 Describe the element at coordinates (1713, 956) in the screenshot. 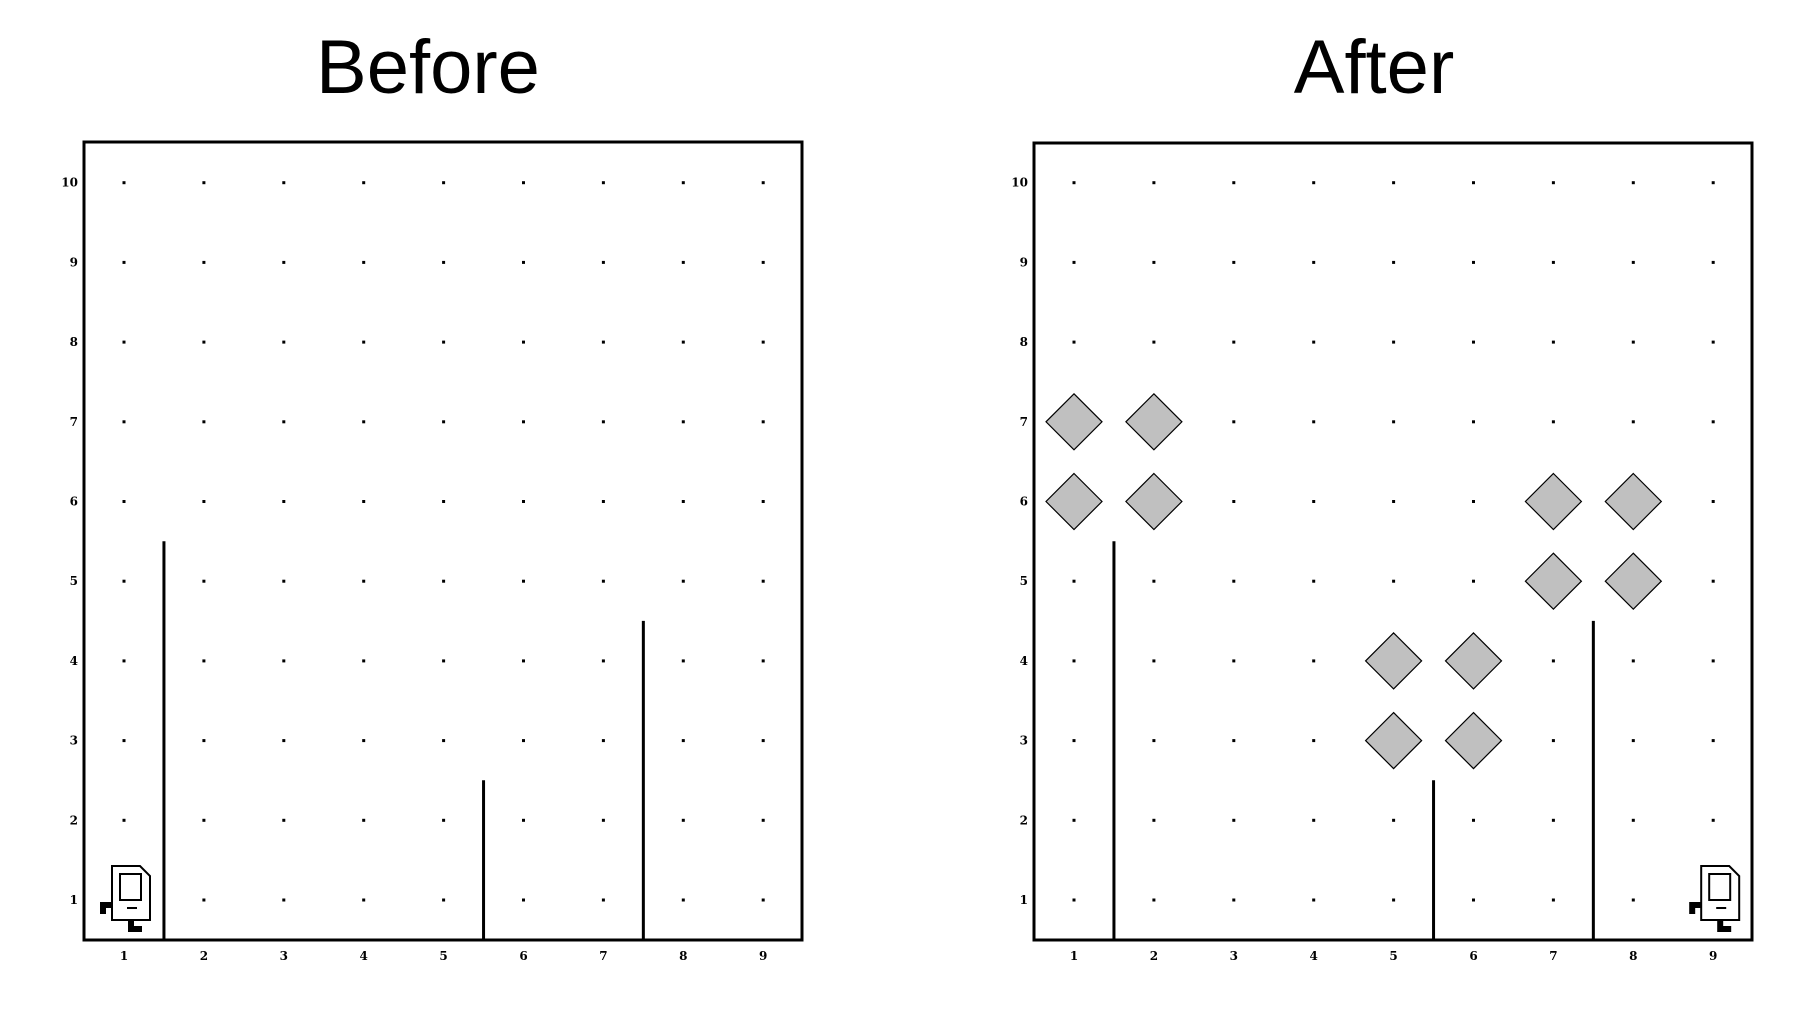

I see `column-label: 9` at that location.